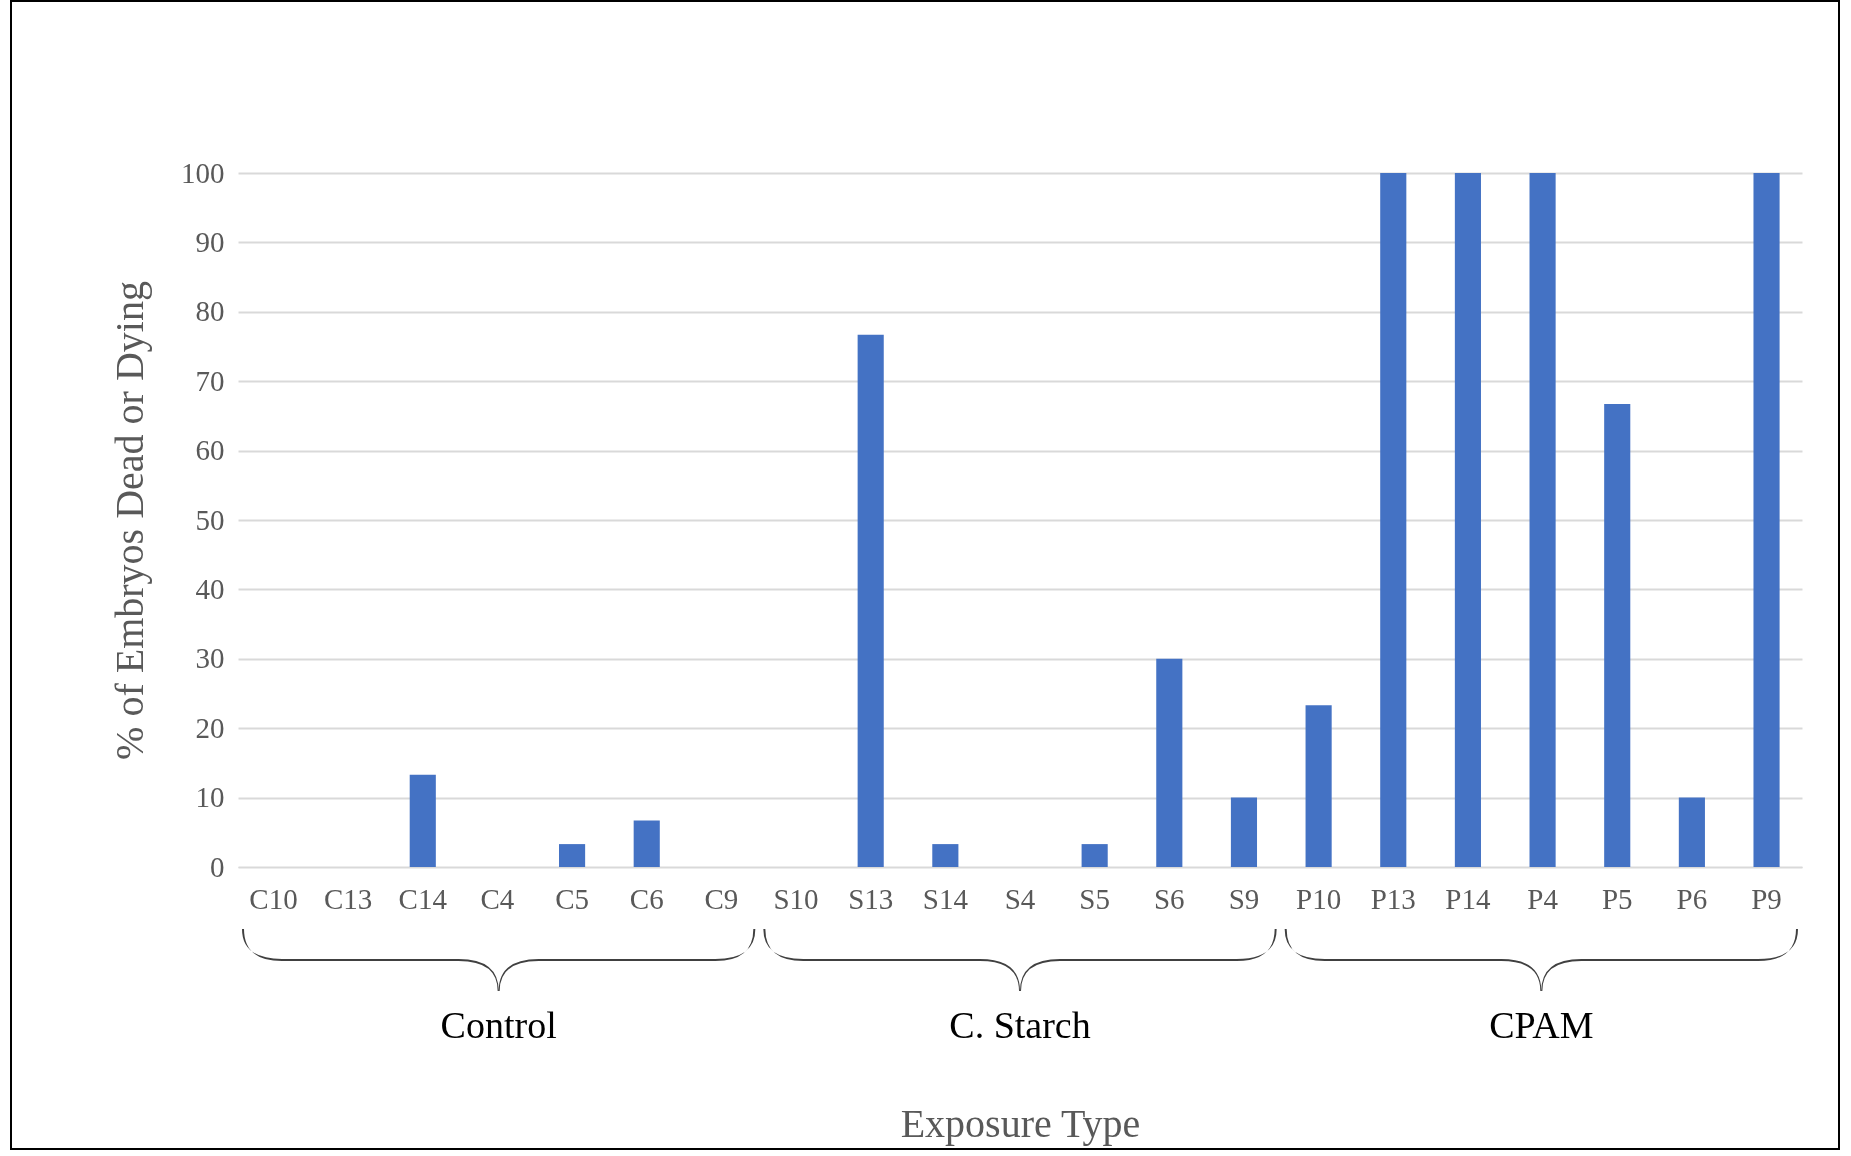  Describe the element at coordinates (1319, 898) in the screenshot. I see `x-tick-label: P10` at that location.